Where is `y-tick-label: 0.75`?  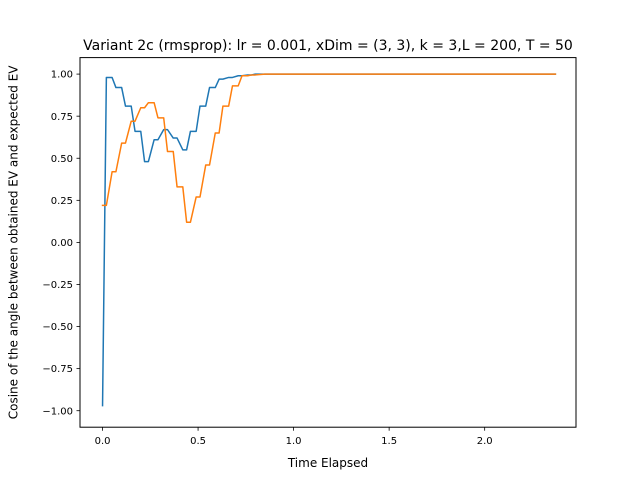
y-tick-label: 0.75 is located at coordinates (62, 117).